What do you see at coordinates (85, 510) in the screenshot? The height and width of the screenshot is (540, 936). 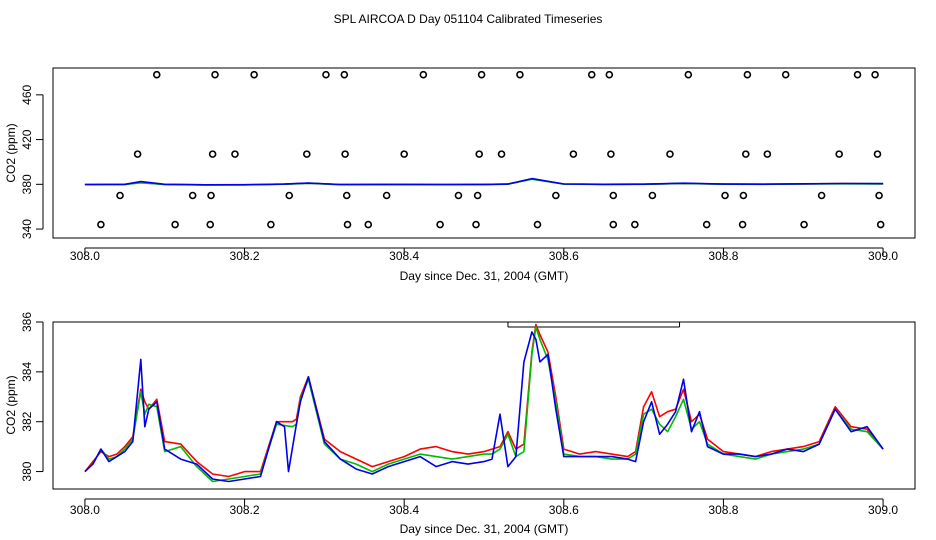 I see `bottom-x-tick-label: 308.0` at bounding box center [85, 510].